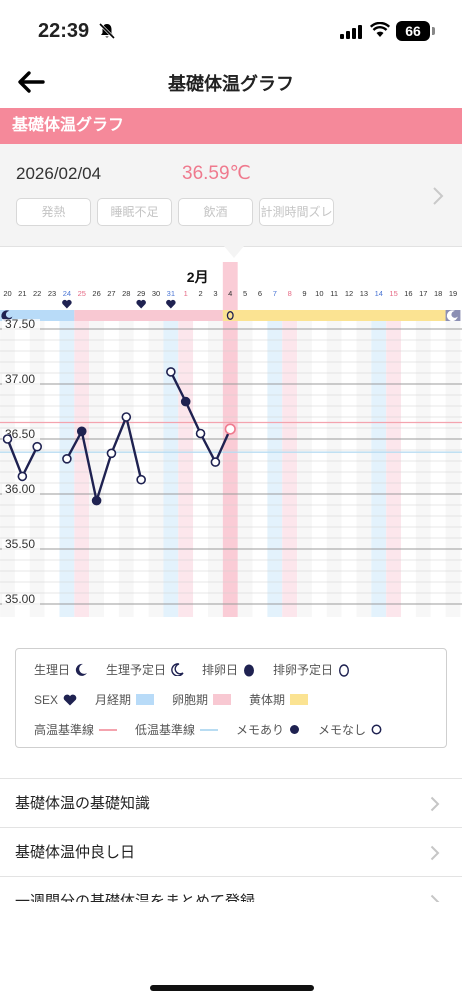  Describe the element at coordinates (134, 212) in the screenshot. I see `tag-lack-of-sleep: 睡眠不足` at that location.